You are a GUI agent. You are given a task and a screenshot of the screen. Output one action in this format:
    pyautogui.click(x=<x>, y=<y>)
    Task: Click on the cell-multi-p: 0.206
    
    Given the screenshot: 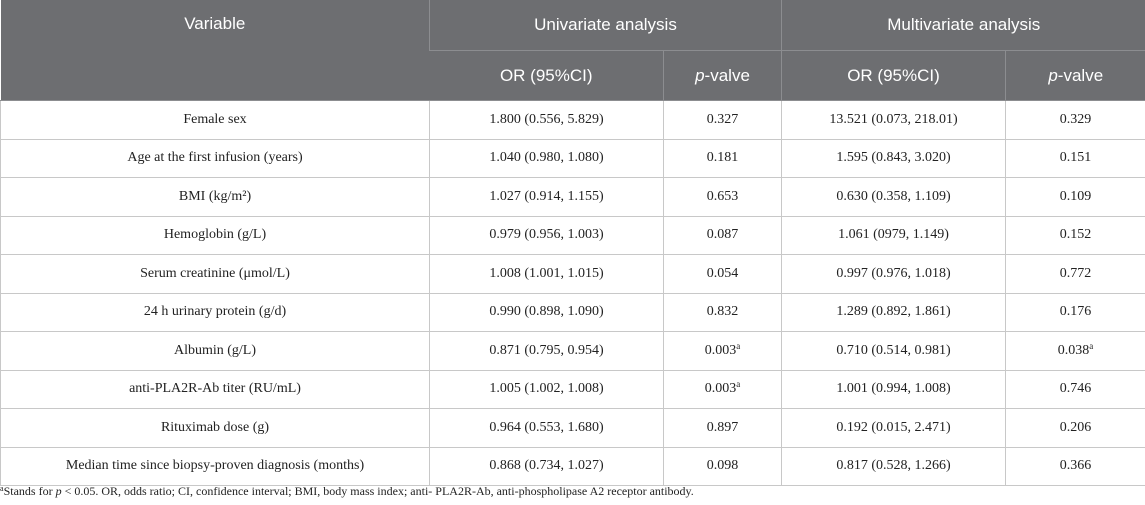 What is the action you would take?
    pyautogui.click(x=1075, y=428)
    